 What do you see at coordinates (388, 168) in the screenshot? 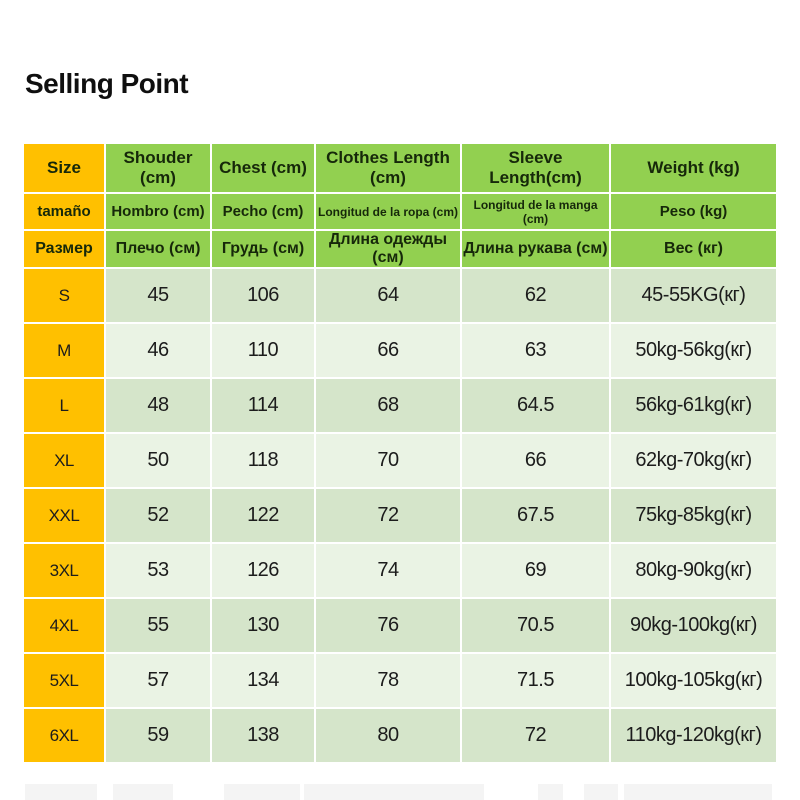
I see `header-cell-clothes-length: Clothes Length (cm)` at bounding box center [388, 168].